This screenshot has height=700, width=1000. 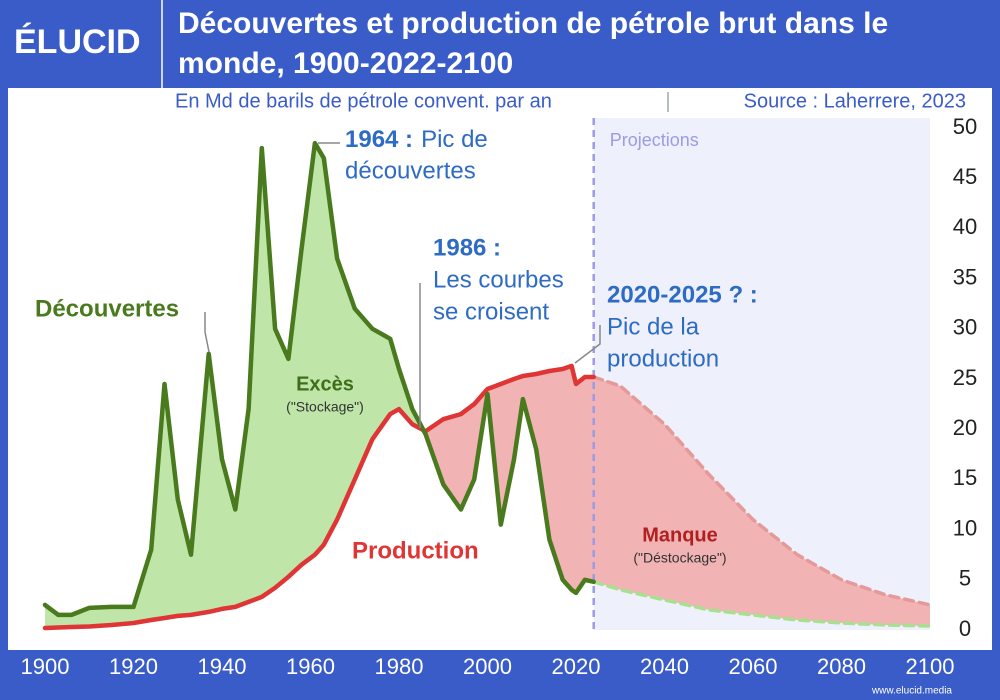 I want to click on projection-curve, so click(x=761, y=491).